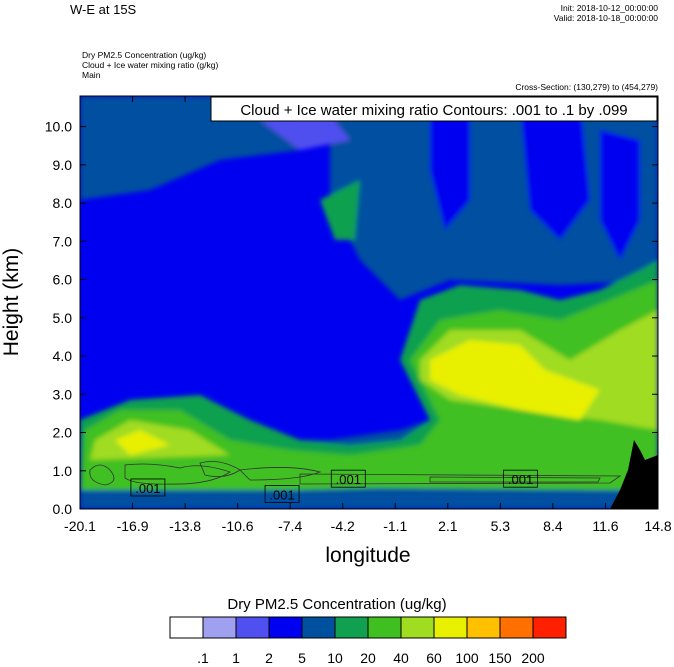 This screenshot has height=667, width=674. I want to click on y-tick-label: 2.0, so click(63, 433).